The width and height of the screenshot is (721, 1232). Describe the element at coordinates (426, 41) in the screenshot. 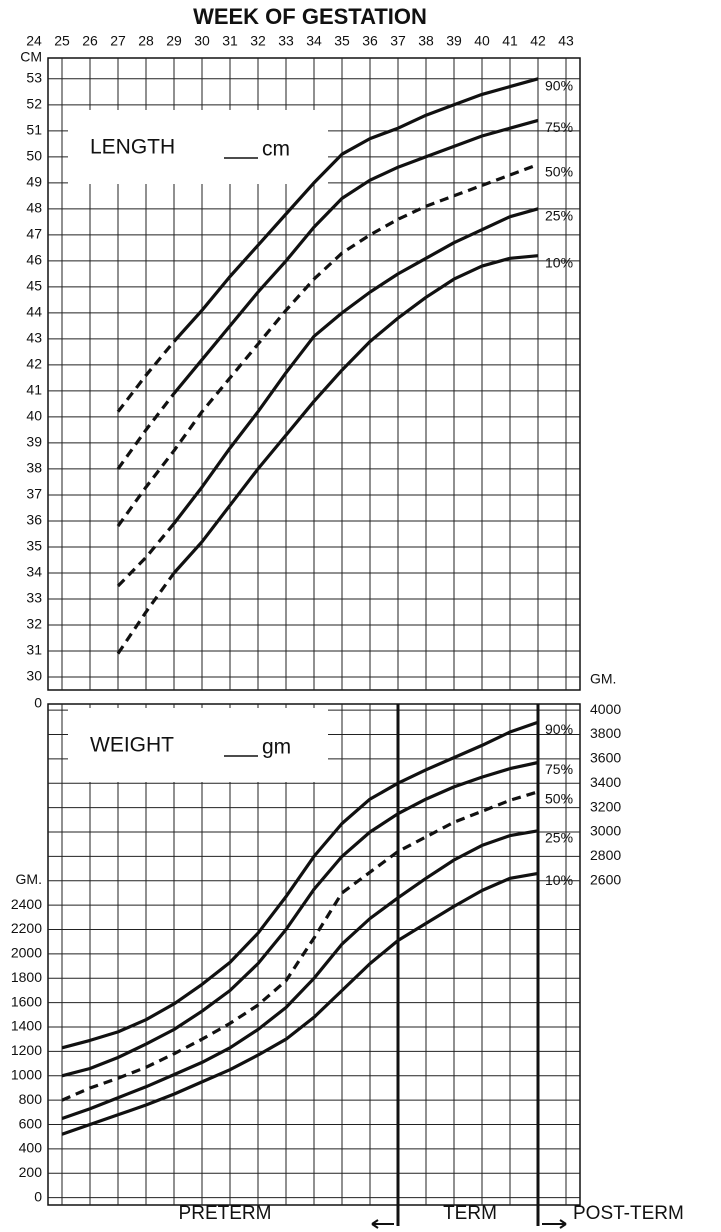

I see `x-tick-label: 38` at that location.